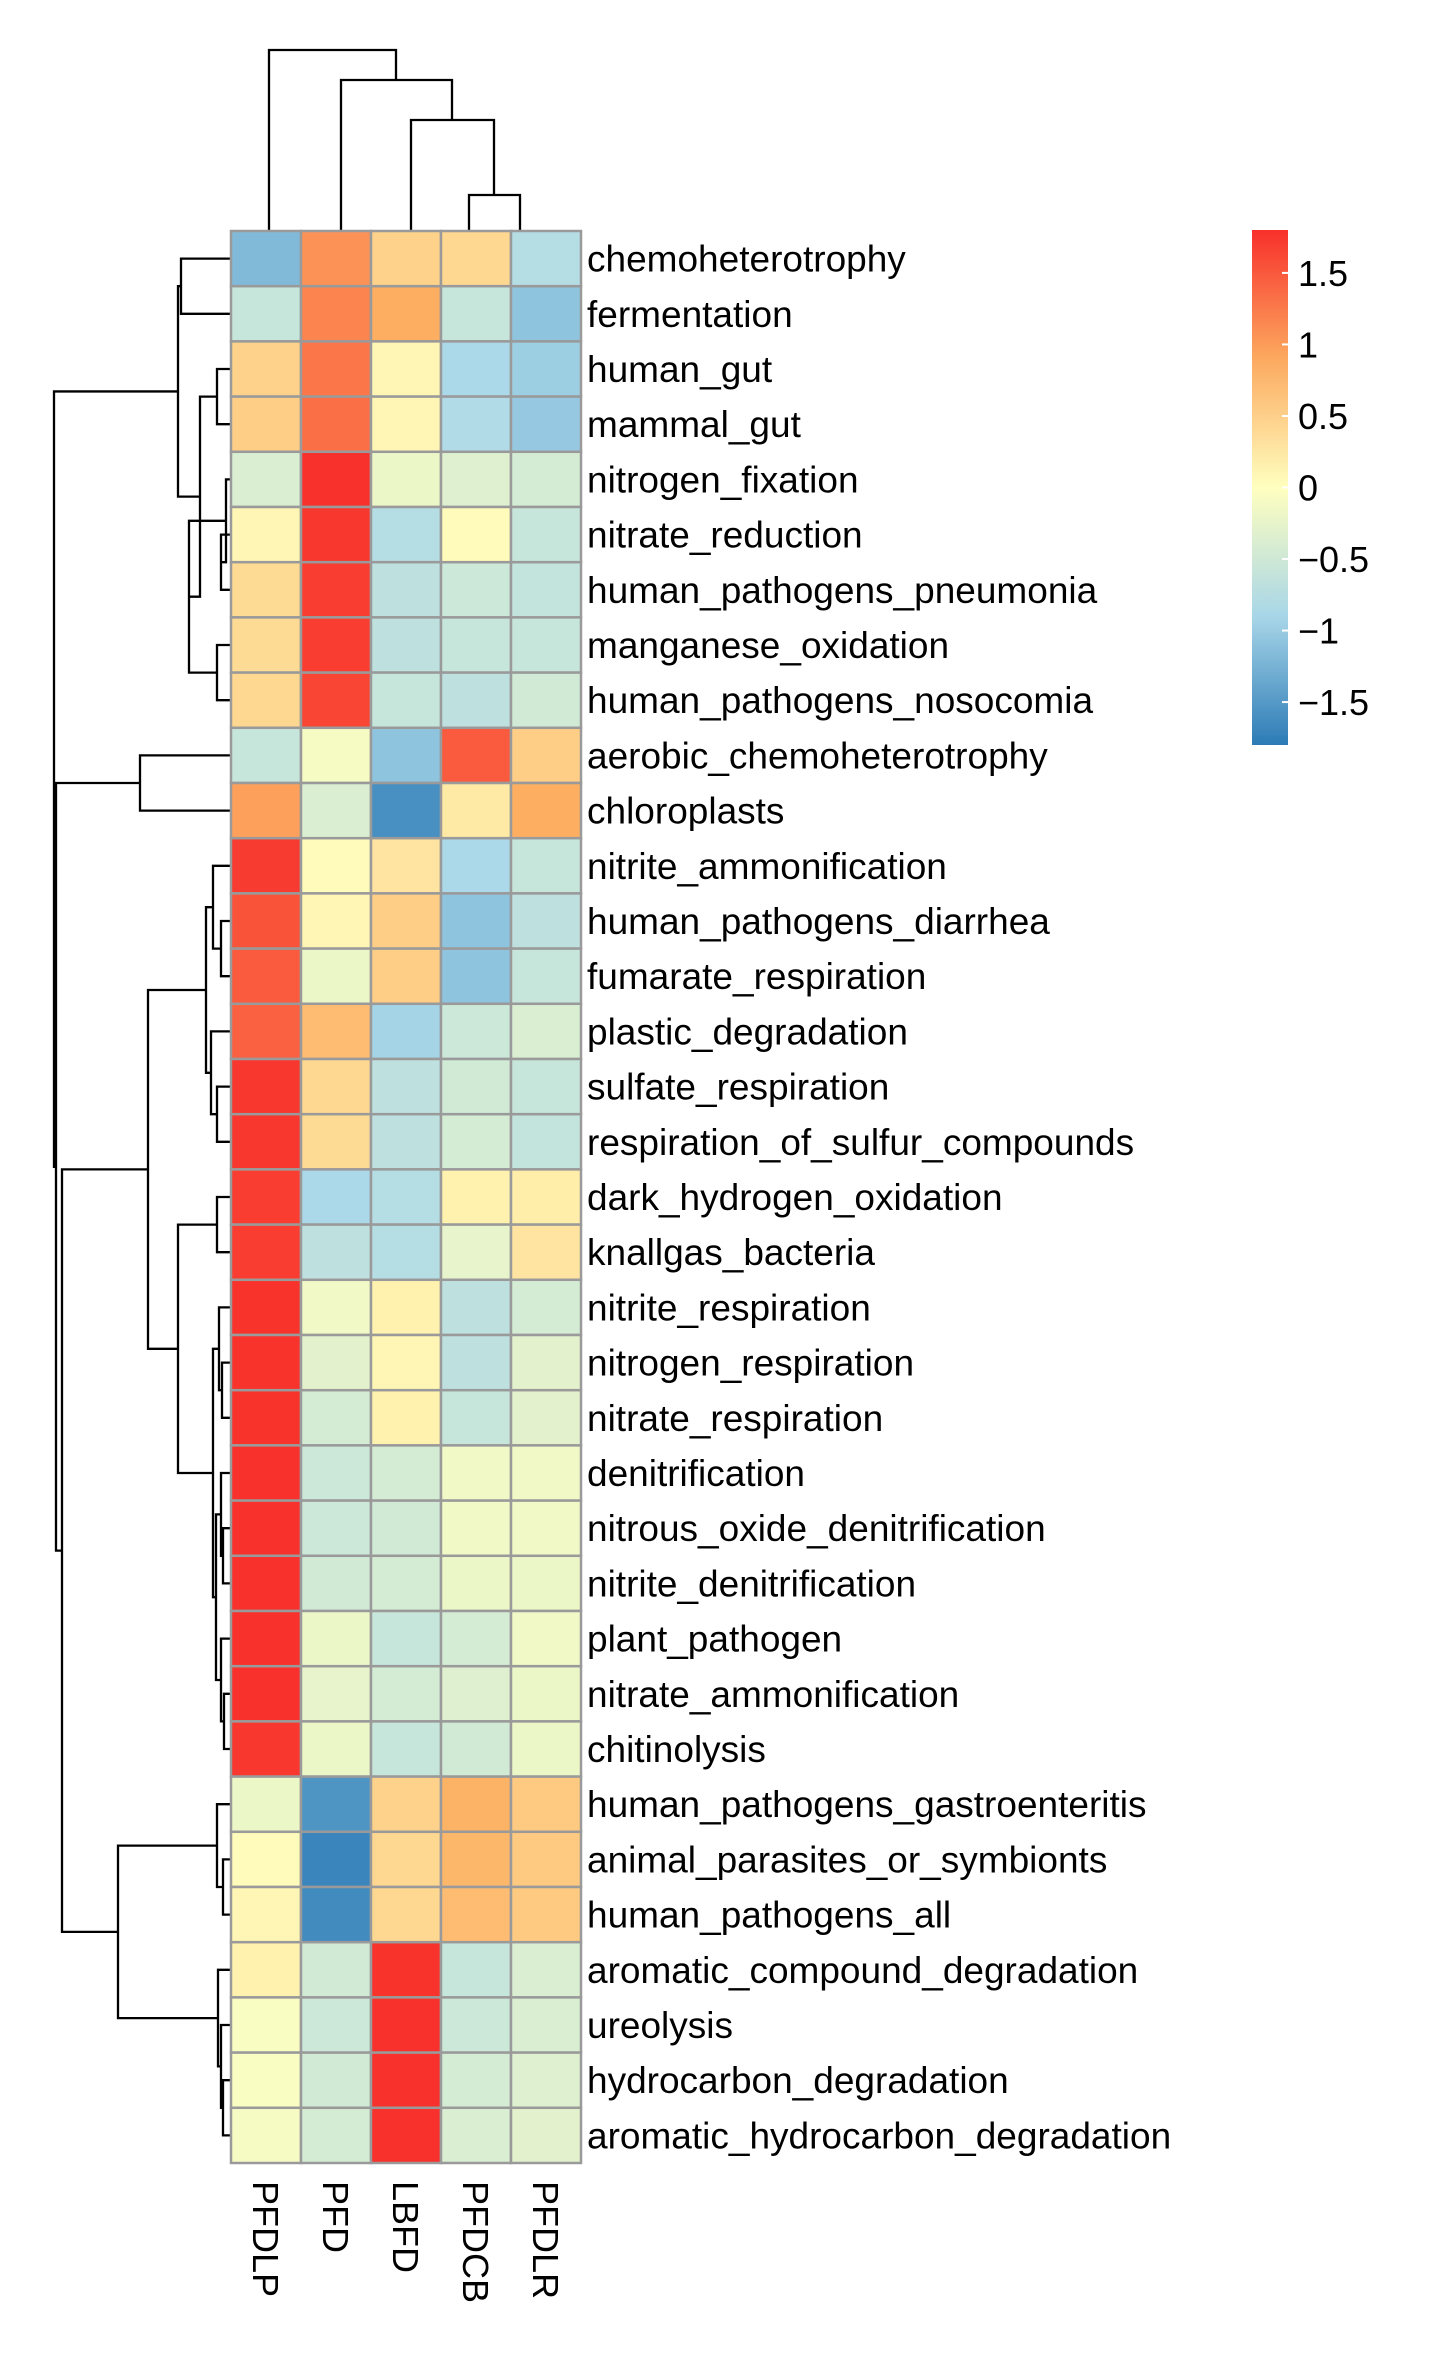 The height and width of the screenshot is (2379, 1451). Describe the element at coordinates (546, 1969) in the screenshot. I see `heatmap-cell-aromatic_compound_degradation-PFDLR` at that location.